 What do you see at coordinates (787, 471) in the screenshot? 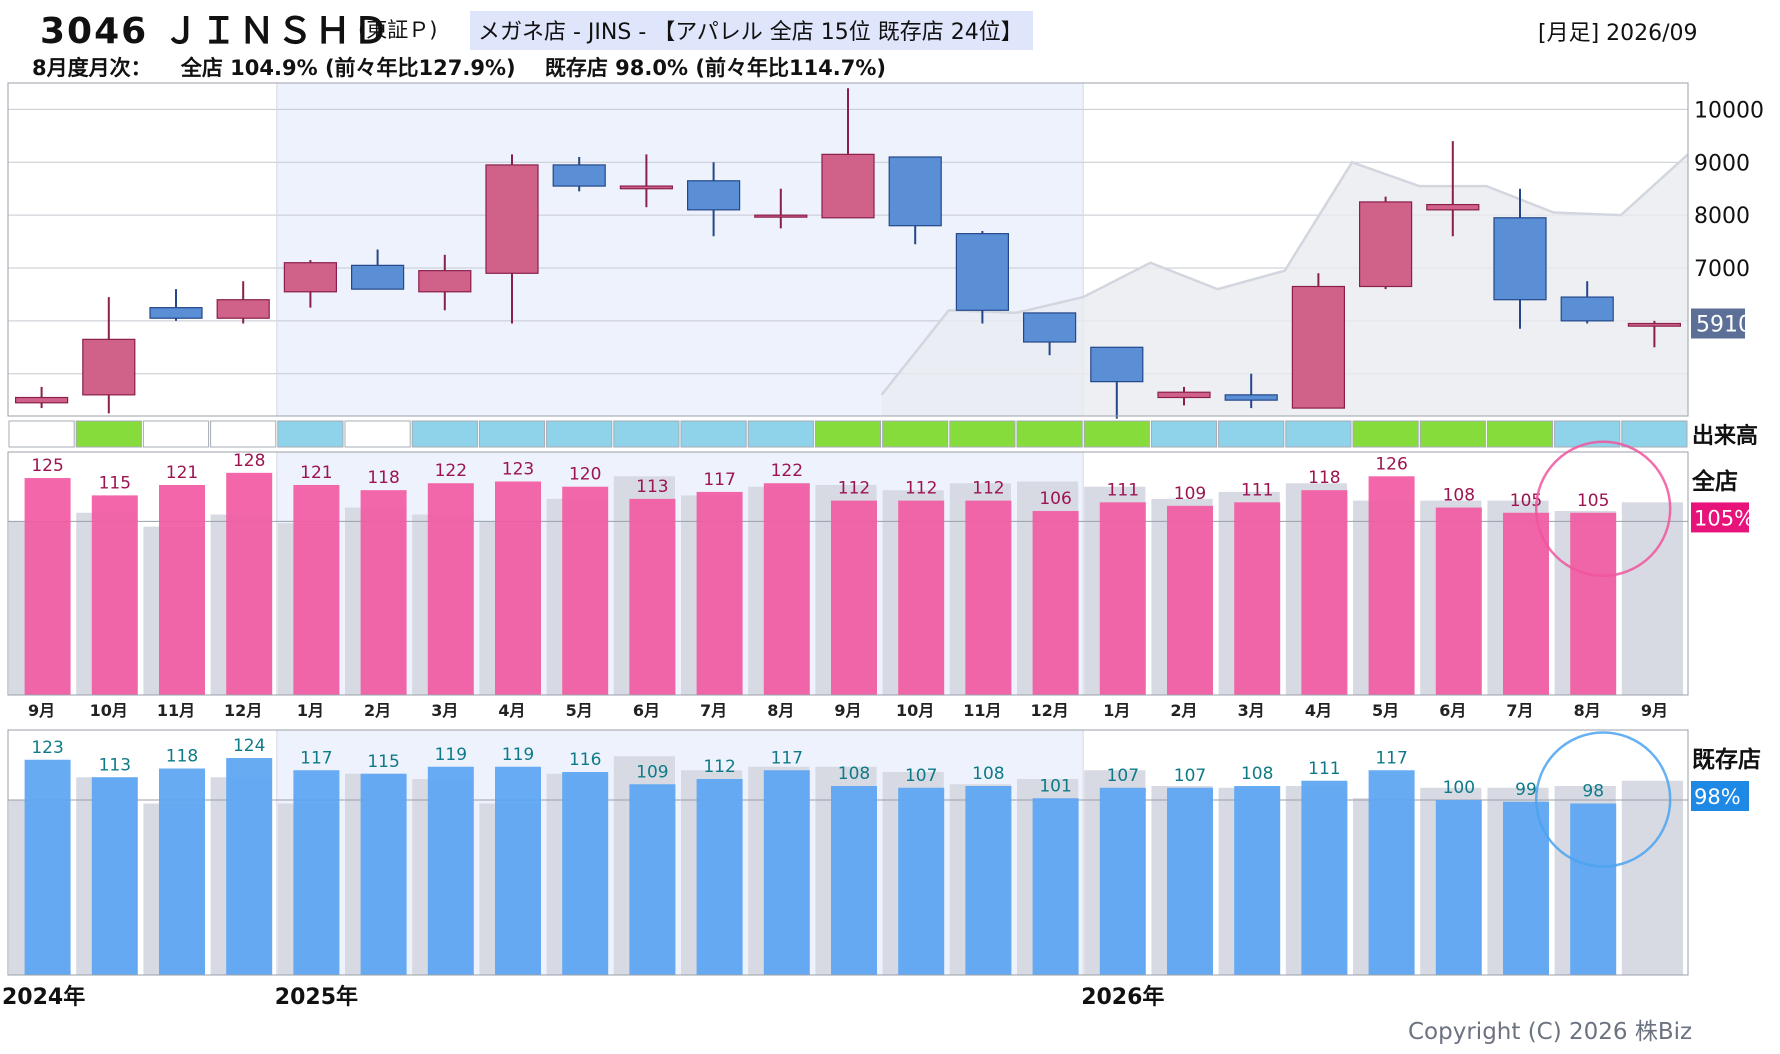
I see `value-label: 122` at bounding box center [787, 471].